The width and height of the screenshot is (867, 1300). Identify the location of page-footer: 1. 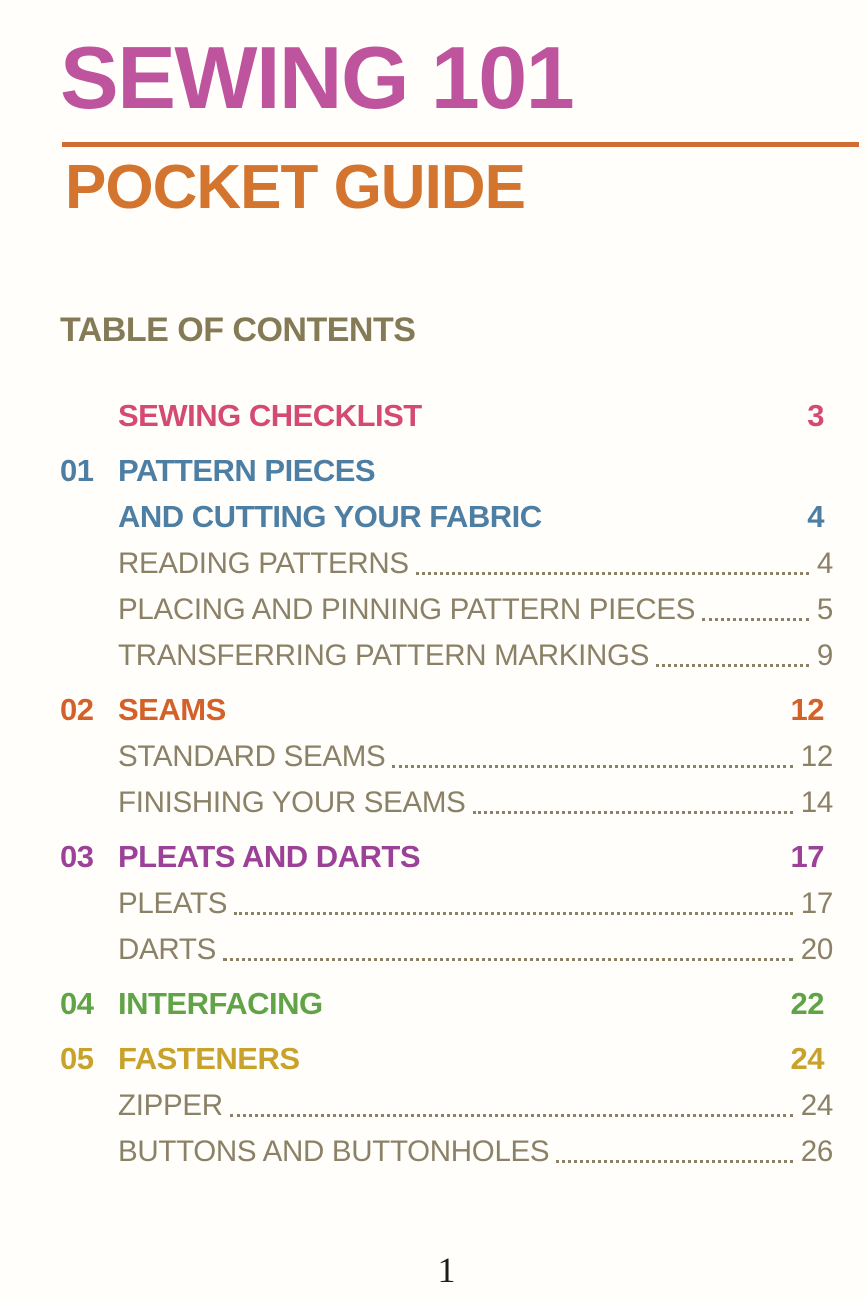
(446, 1270).